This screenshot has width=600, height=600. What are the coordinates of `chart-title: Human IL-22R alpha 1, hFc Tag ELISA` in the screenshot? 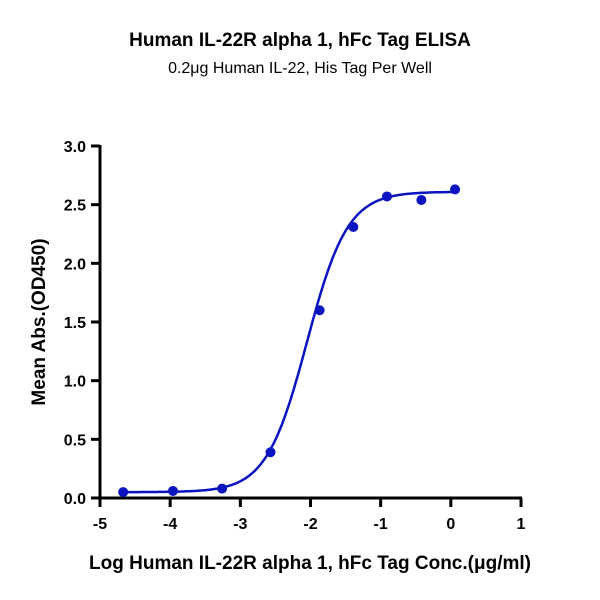 It's located at (300, 40).